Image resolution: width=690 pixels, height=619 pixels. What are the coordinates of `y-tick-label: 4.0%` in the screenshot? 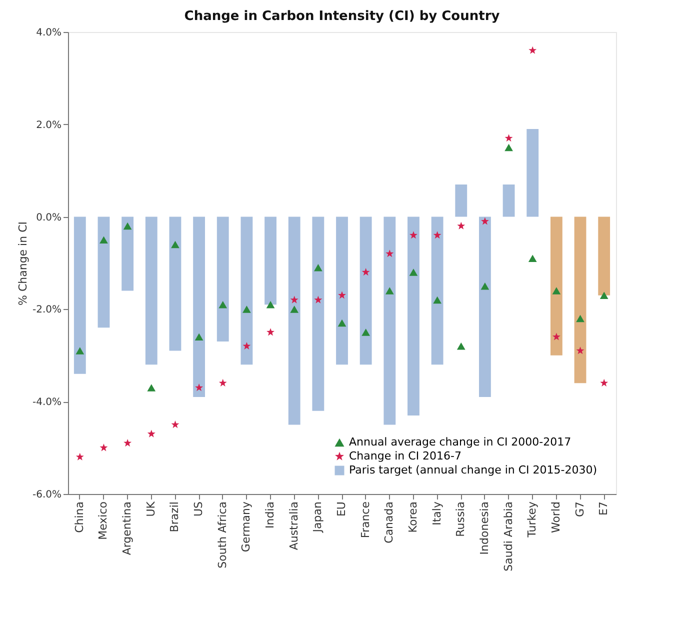 It's located at (49, 33).